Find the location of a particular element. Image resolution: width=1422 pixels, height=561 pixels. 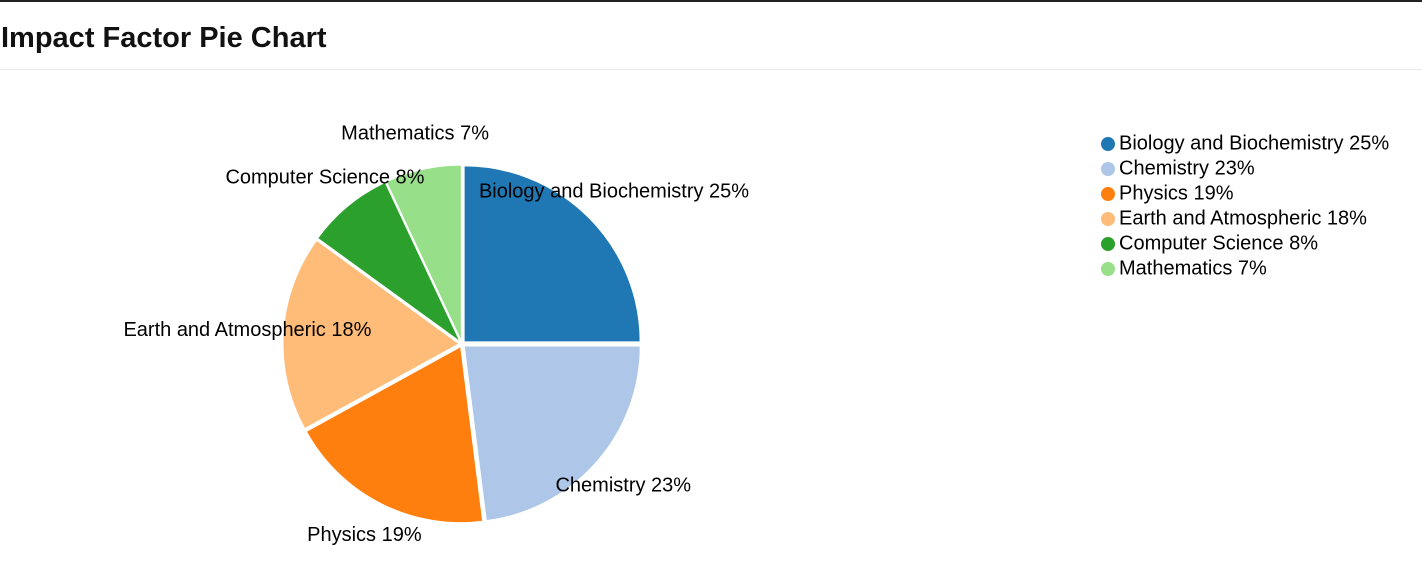

slice-label-computer-science: Computer Science 8% is located at coordinates (324, 178).